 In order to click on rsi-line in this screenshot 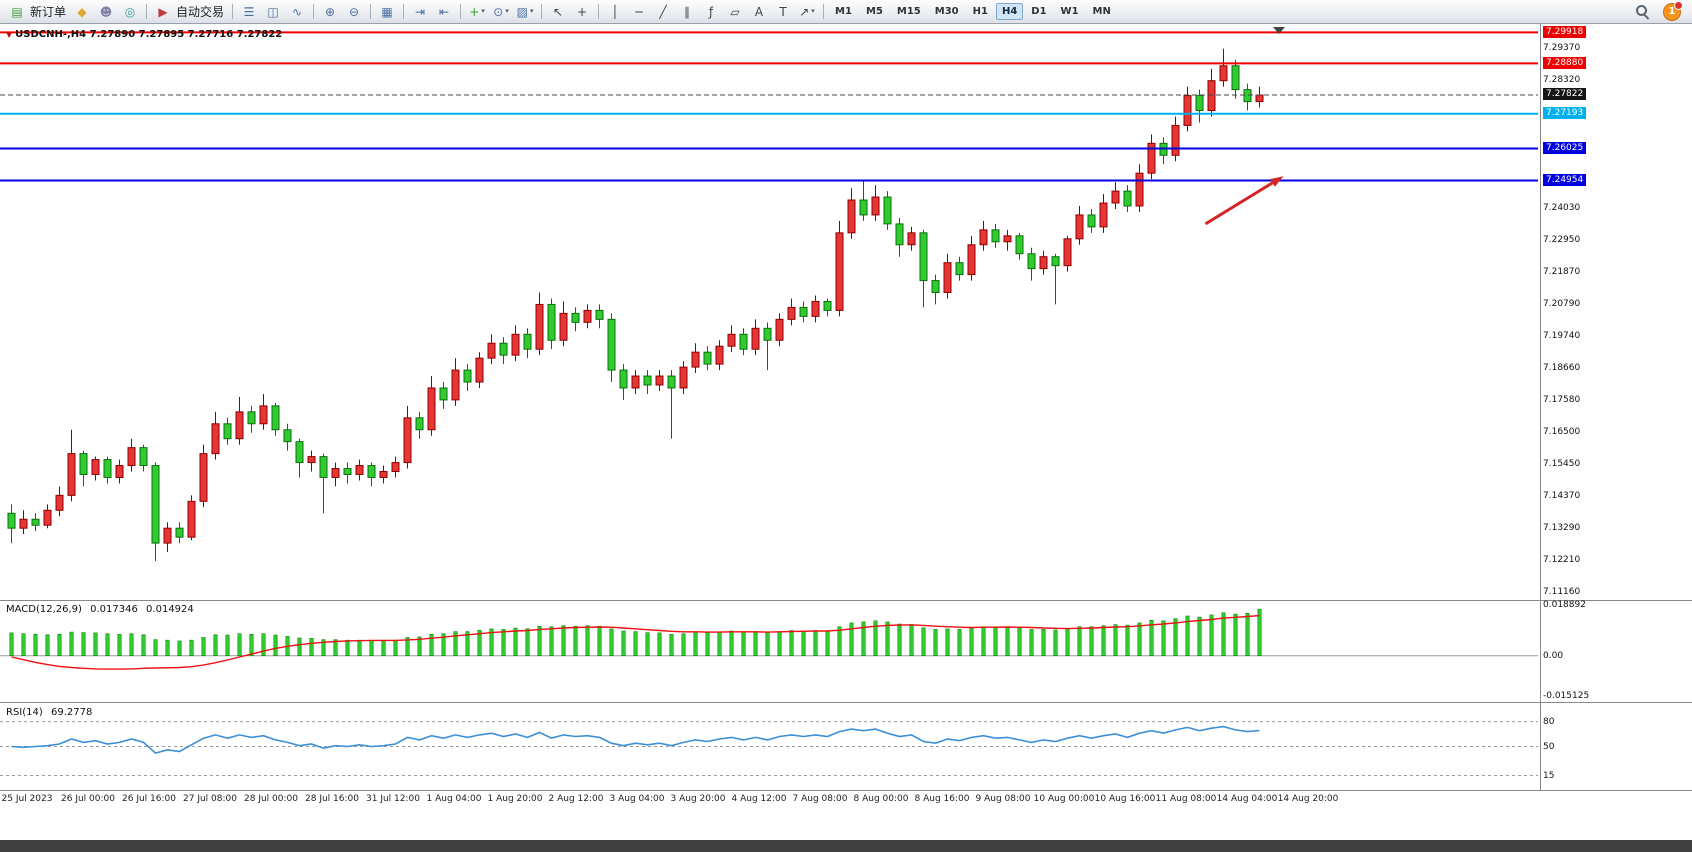, I will do `click(635, 739)`.